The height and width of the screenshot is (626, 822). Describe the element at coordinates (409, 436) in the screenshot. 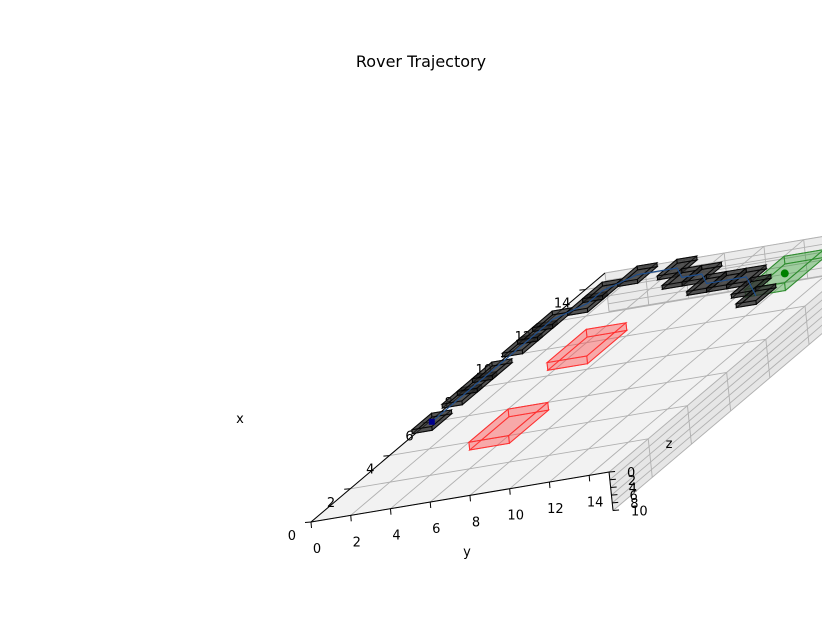

I see `x-tick-label: 6` at that location.